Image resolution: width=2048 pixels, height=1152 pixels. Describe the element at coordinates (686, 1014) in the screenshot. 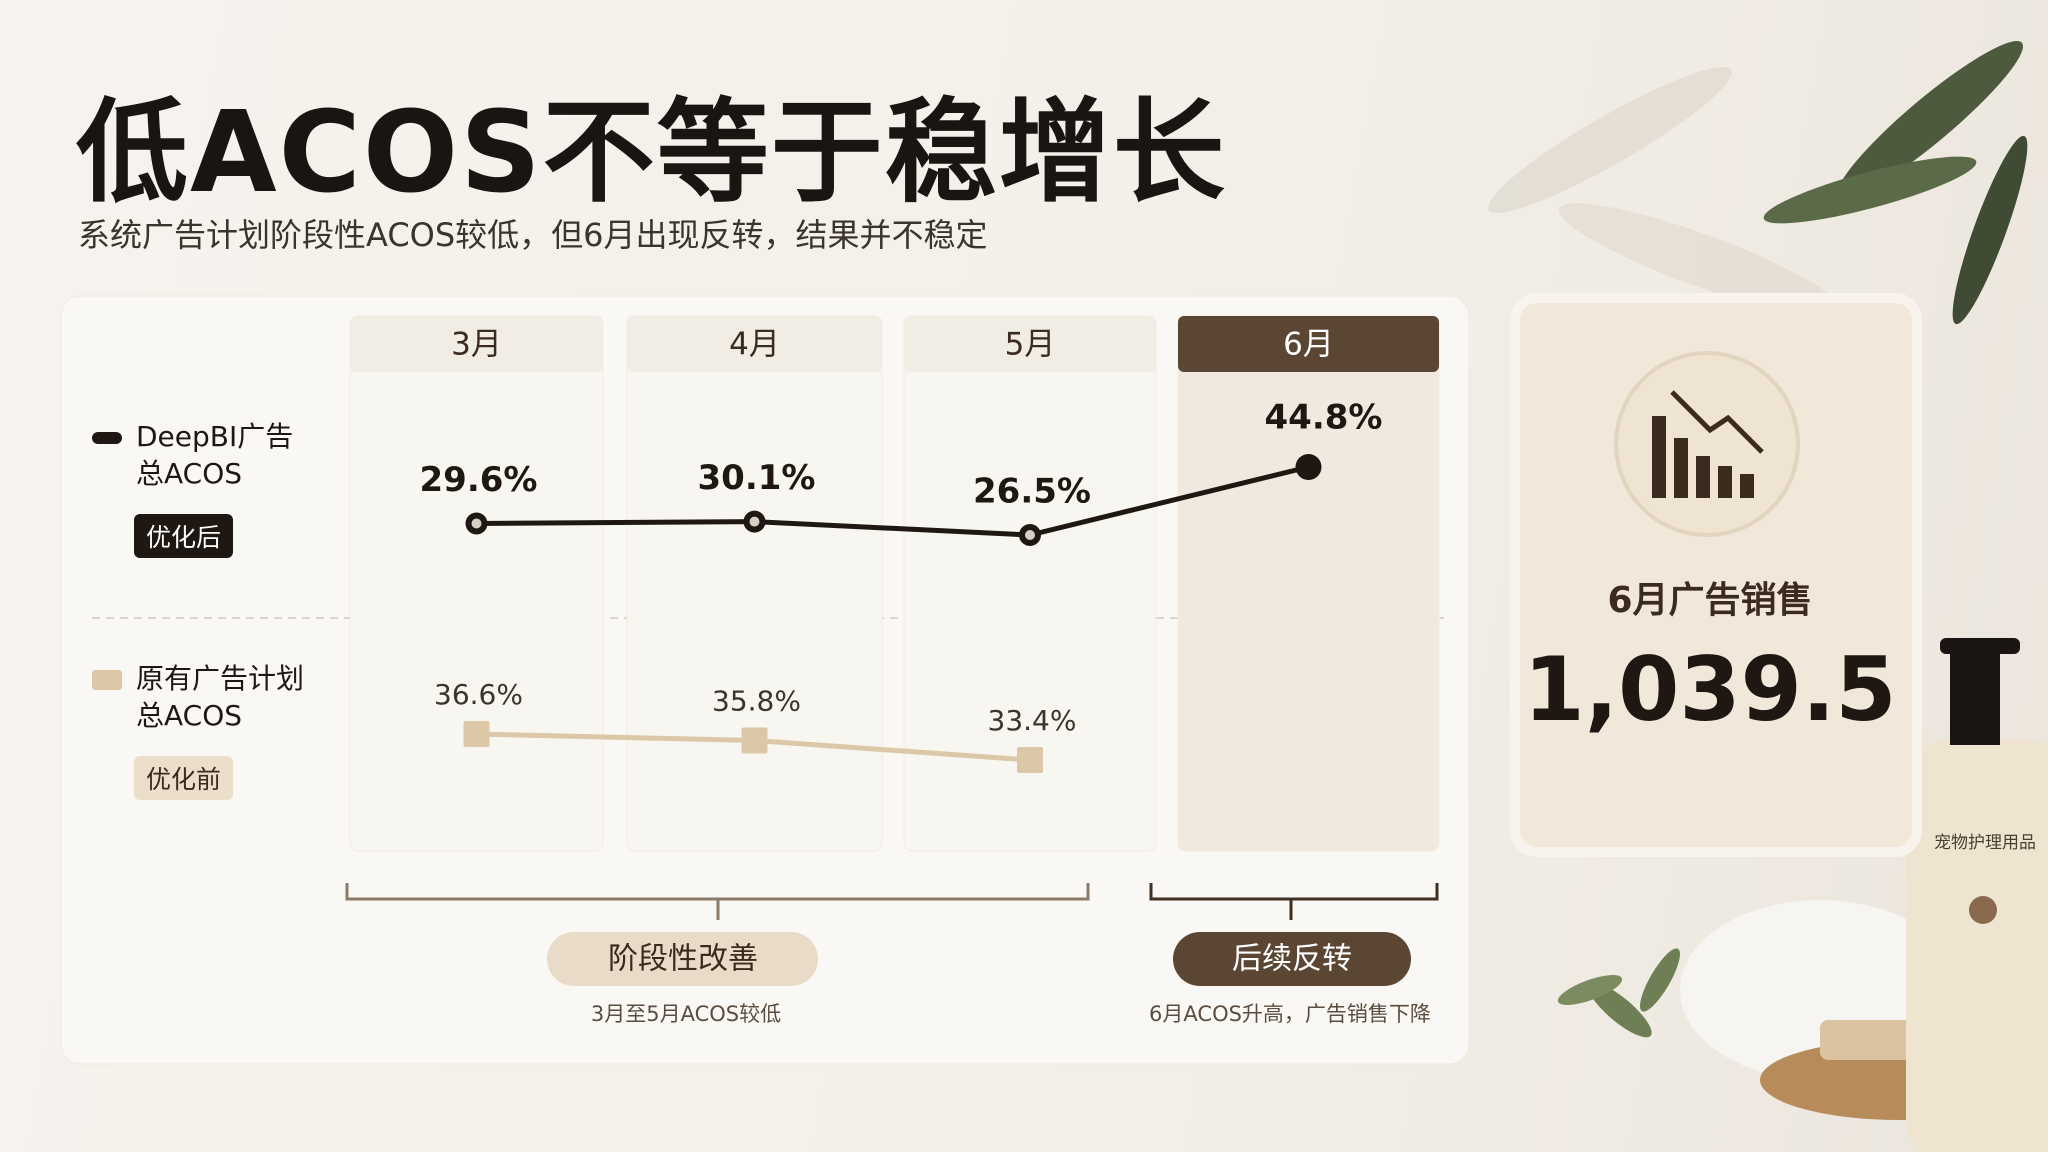

I see `group-note: 3月至5月ACOS较低` at that location.